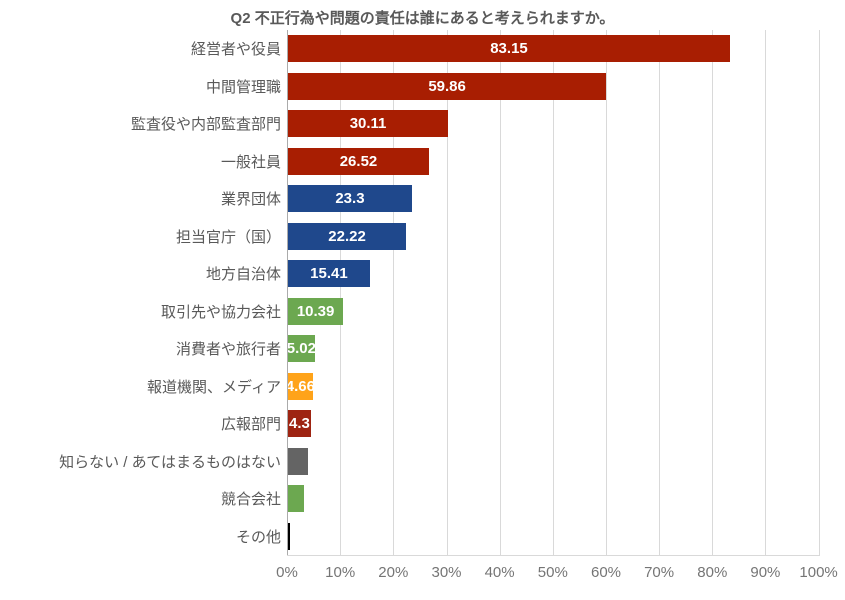 This screenshot has width=845, height=600. I want to click on bar-value-label: 26.52, so click(358, 161).